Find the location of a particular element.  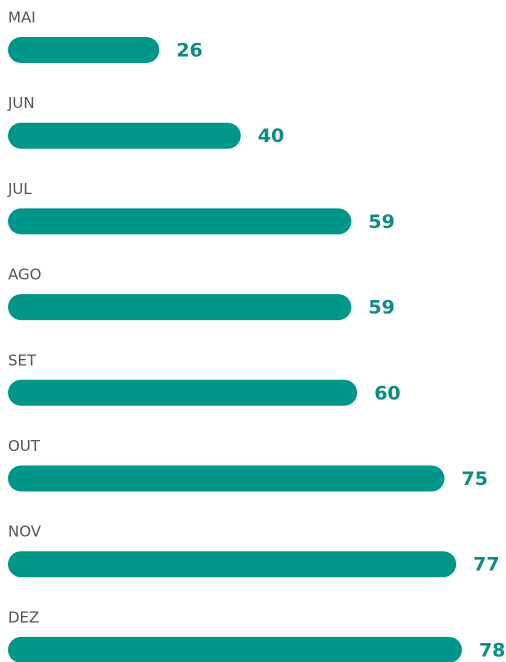

value-label: 77 is located at coordinates (486, 565).